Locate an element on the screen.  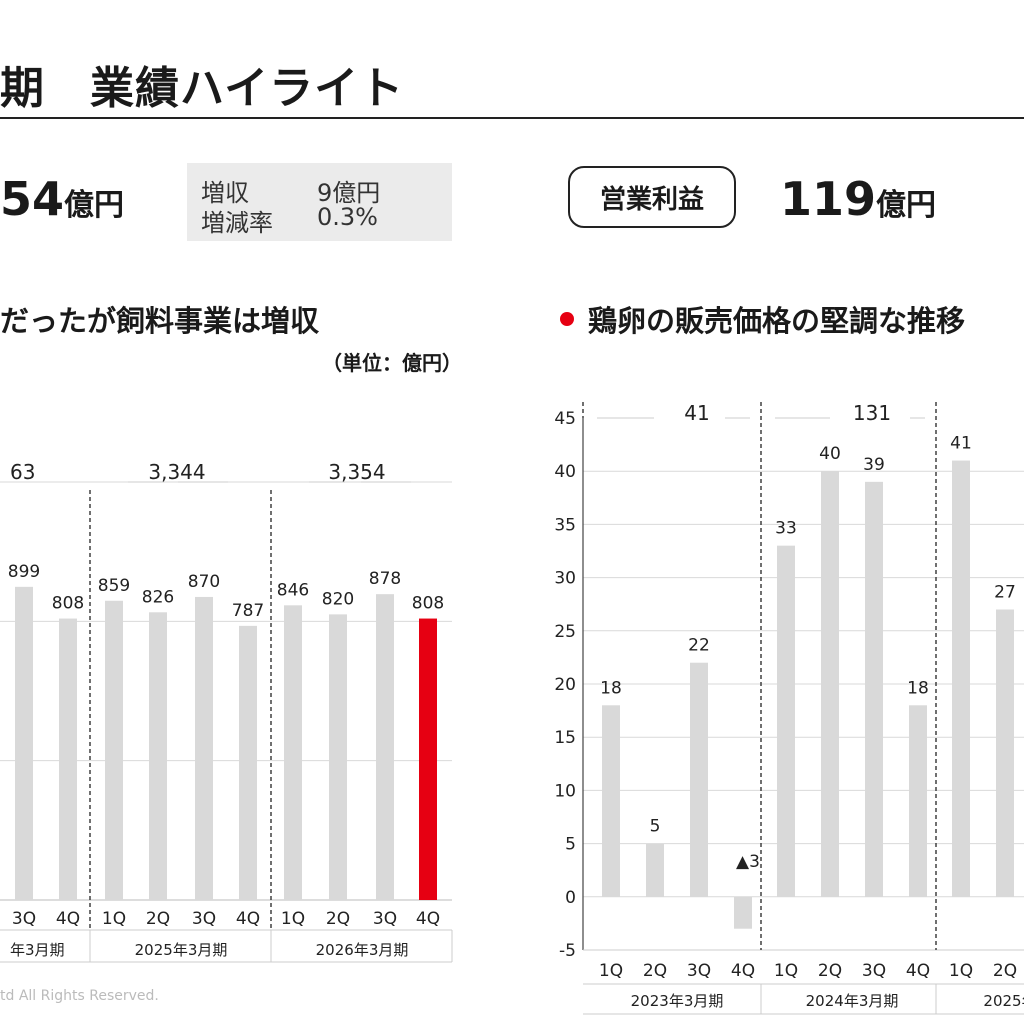
copyright-note: td All Rights Reserved. is located at coordinates (79, 996).